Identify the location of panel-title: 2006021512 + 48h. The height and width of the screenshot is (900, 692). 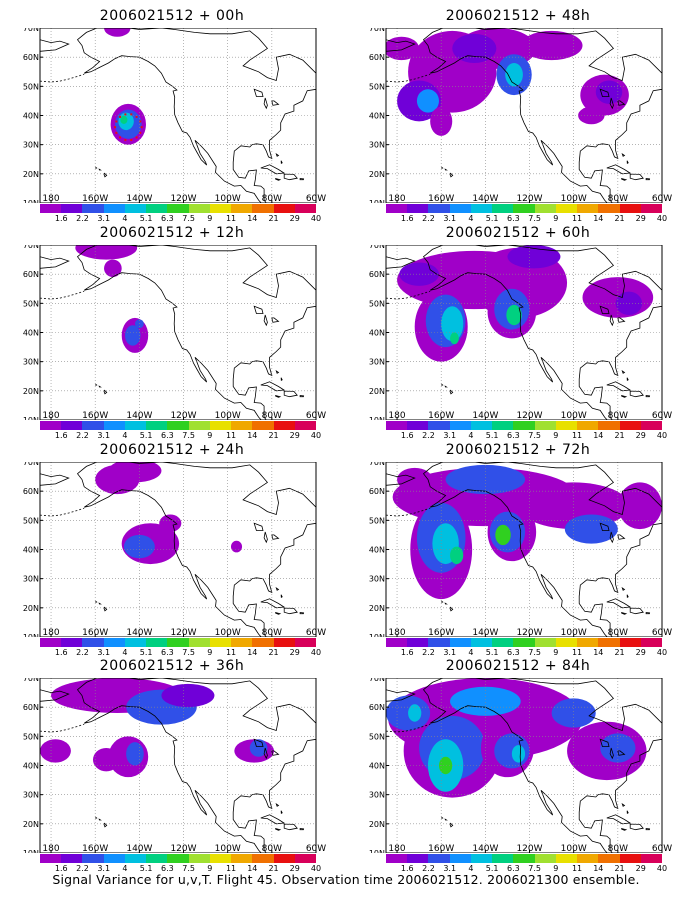
(518, 16).